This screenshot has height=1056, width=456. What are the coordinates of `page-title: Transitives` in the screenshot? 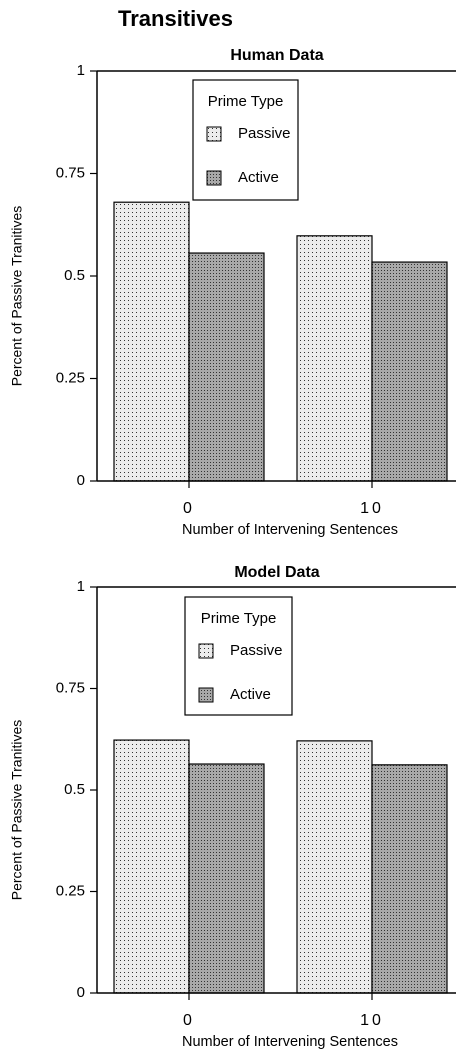 It's located at (175, 18).